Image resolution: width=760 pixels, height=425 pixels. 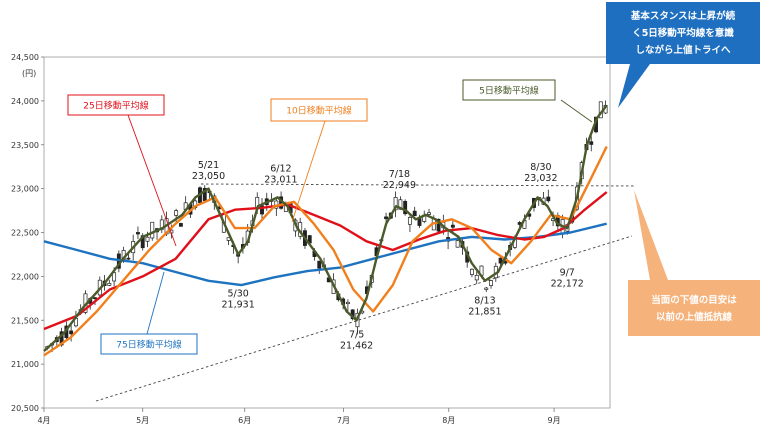 What do you see at coordinates (299, 416) in the screenshot?
I see `x-axis: 4月 5月 6月 7月 8月 9月` at bounding box center [299, 416].